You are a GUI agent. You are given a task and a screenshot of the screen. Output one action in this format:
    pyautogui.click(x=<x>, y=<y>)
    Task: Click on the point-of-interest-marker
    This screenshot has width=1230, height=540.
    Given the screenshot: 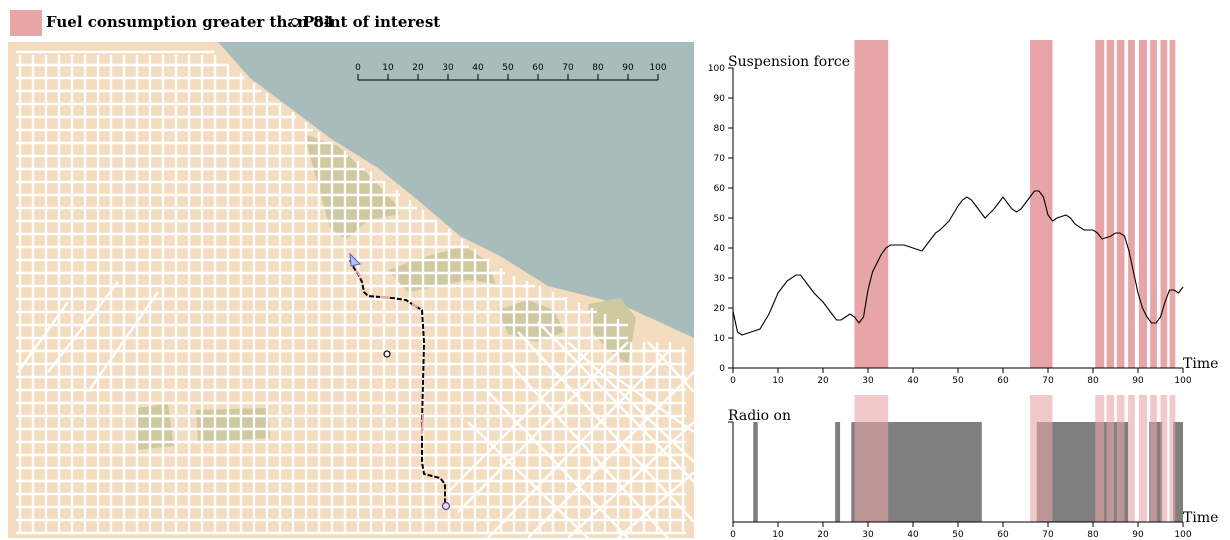 What is the action you would take?
    pyautogui.click(x=387, y=354)
    